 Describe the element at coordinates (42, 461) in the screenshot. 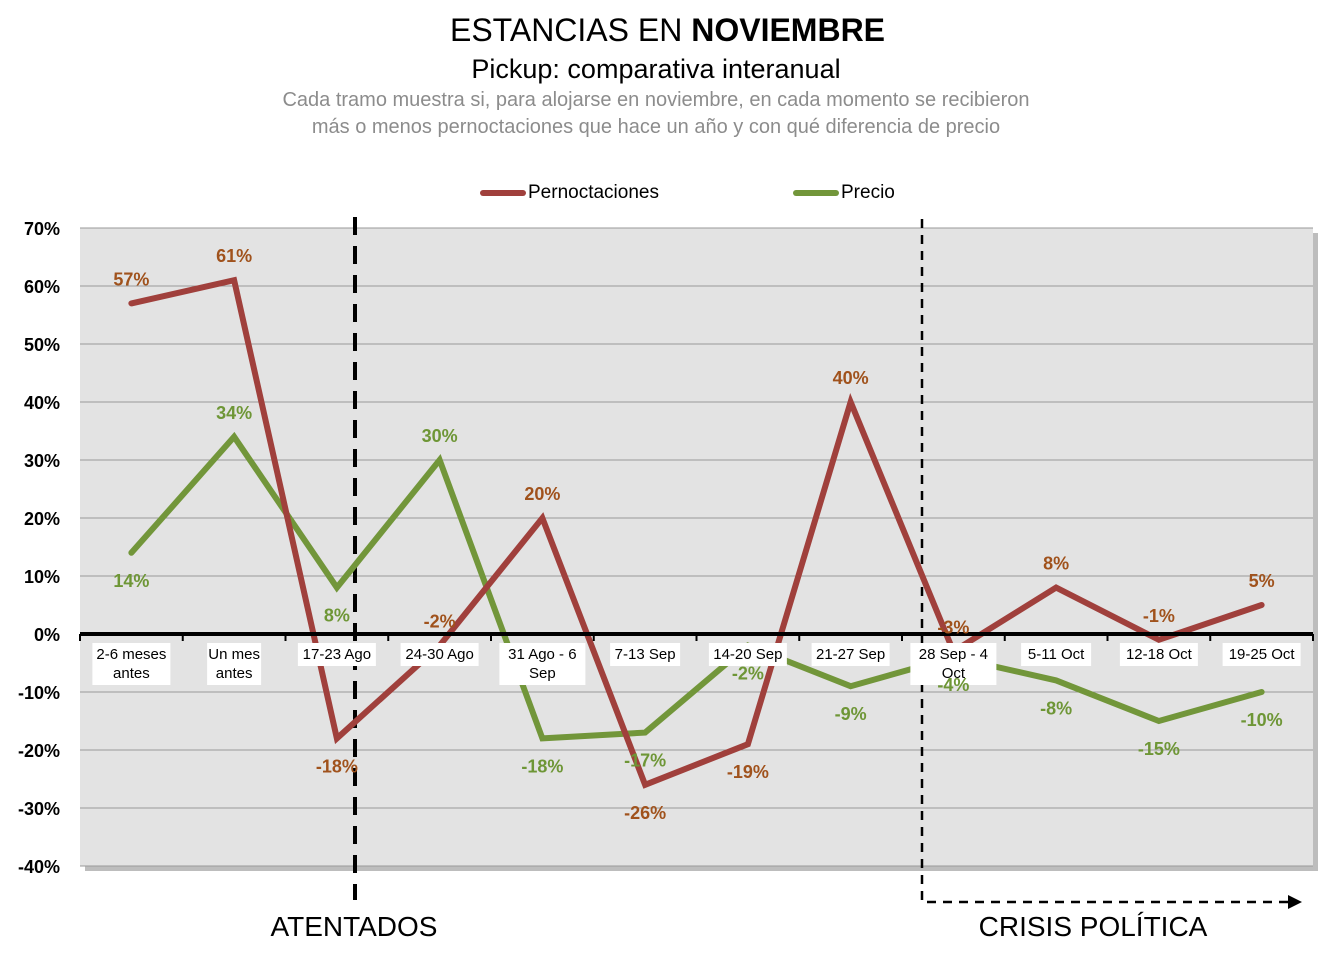

I see `y-tick-label: 30%` at that location.